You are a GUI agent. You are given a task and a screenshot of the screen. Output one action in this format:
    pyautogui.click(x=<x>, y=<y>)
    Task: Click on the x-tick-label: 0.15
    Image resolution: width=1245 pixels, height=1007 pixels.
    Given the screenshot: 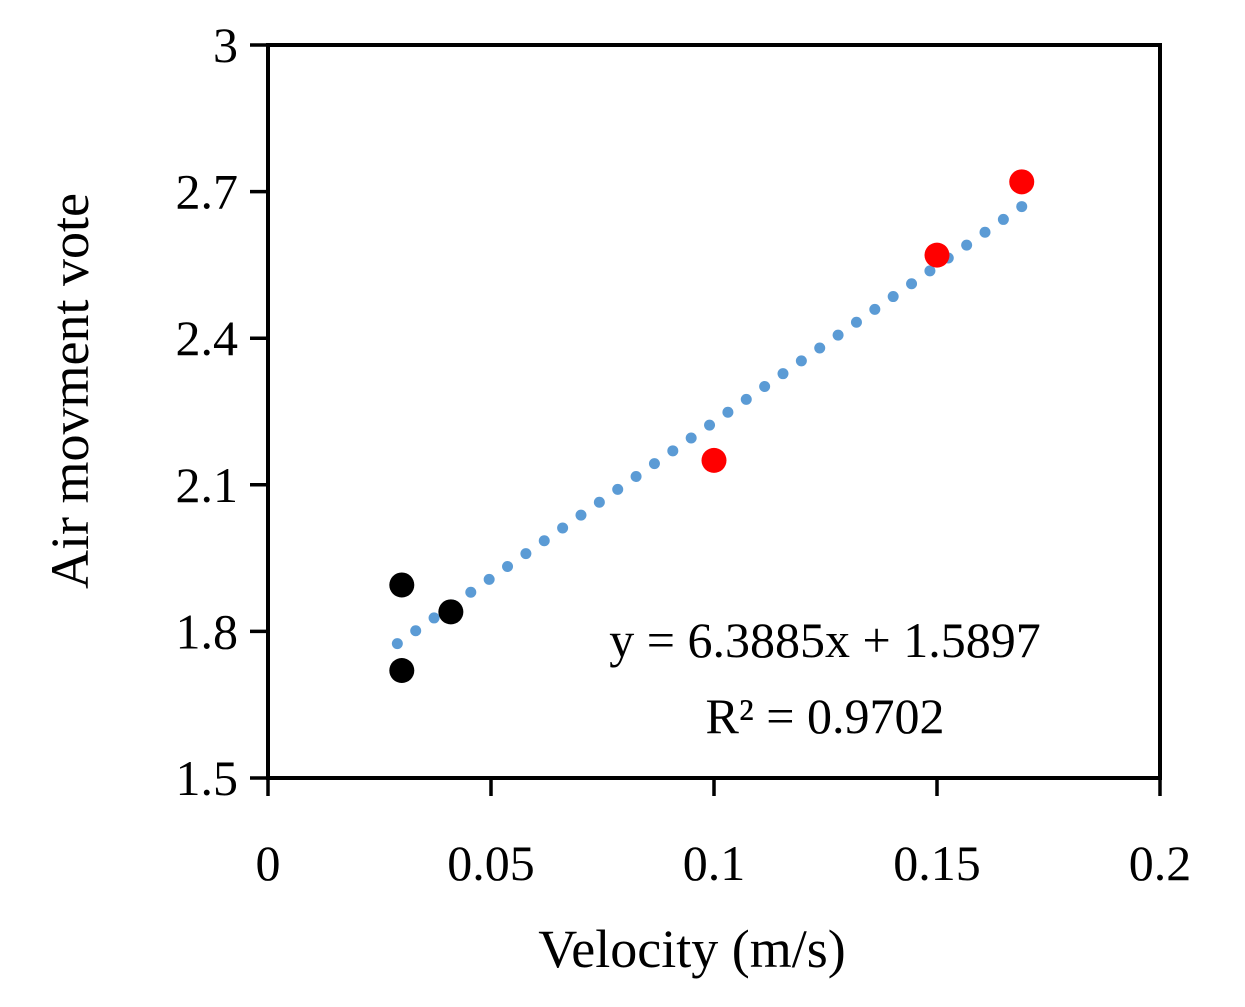 What is the action you would take?
    pyautogui.click(x=937, y=863)
    